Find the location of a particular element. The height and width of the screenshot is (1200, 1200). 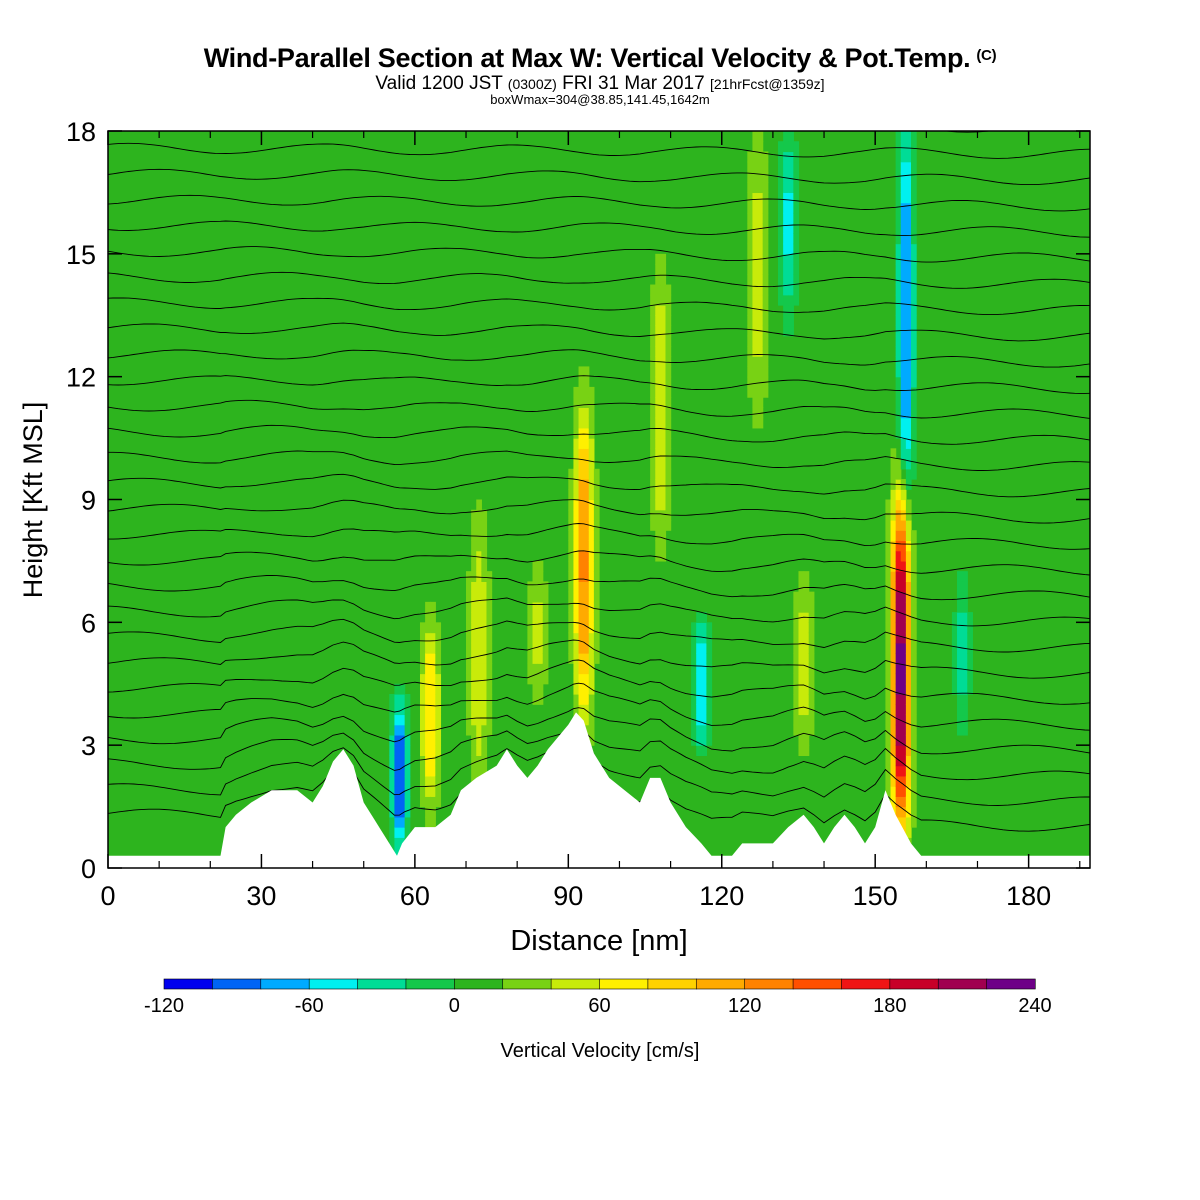

colorbar-tick-label: 60 is located at coordinates (599, 1006).